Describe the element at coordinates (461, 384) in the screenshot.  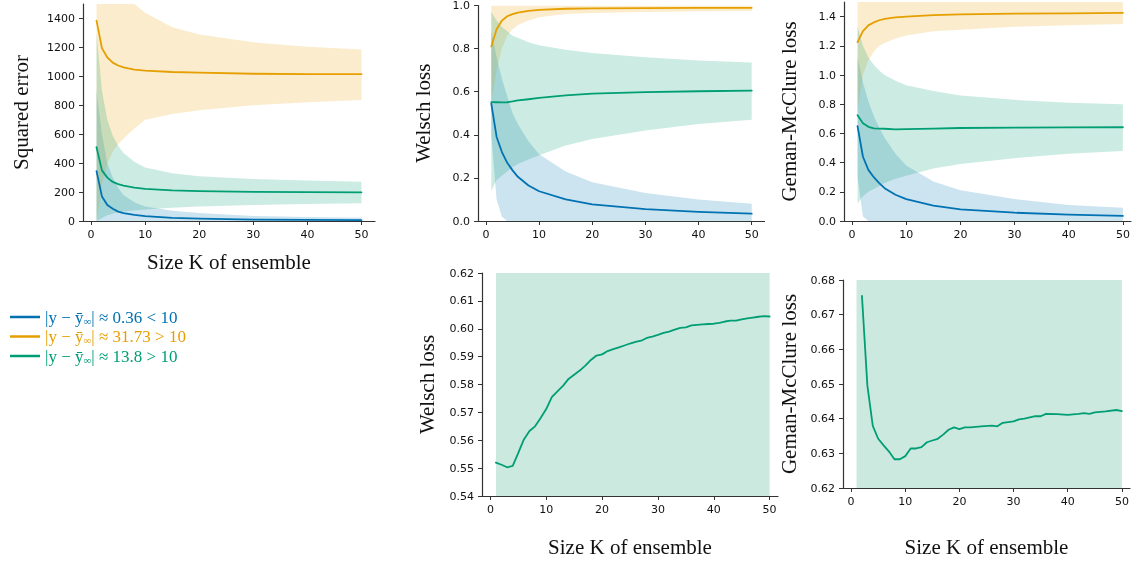
I see `y-tick-label: 0.58` at that location.